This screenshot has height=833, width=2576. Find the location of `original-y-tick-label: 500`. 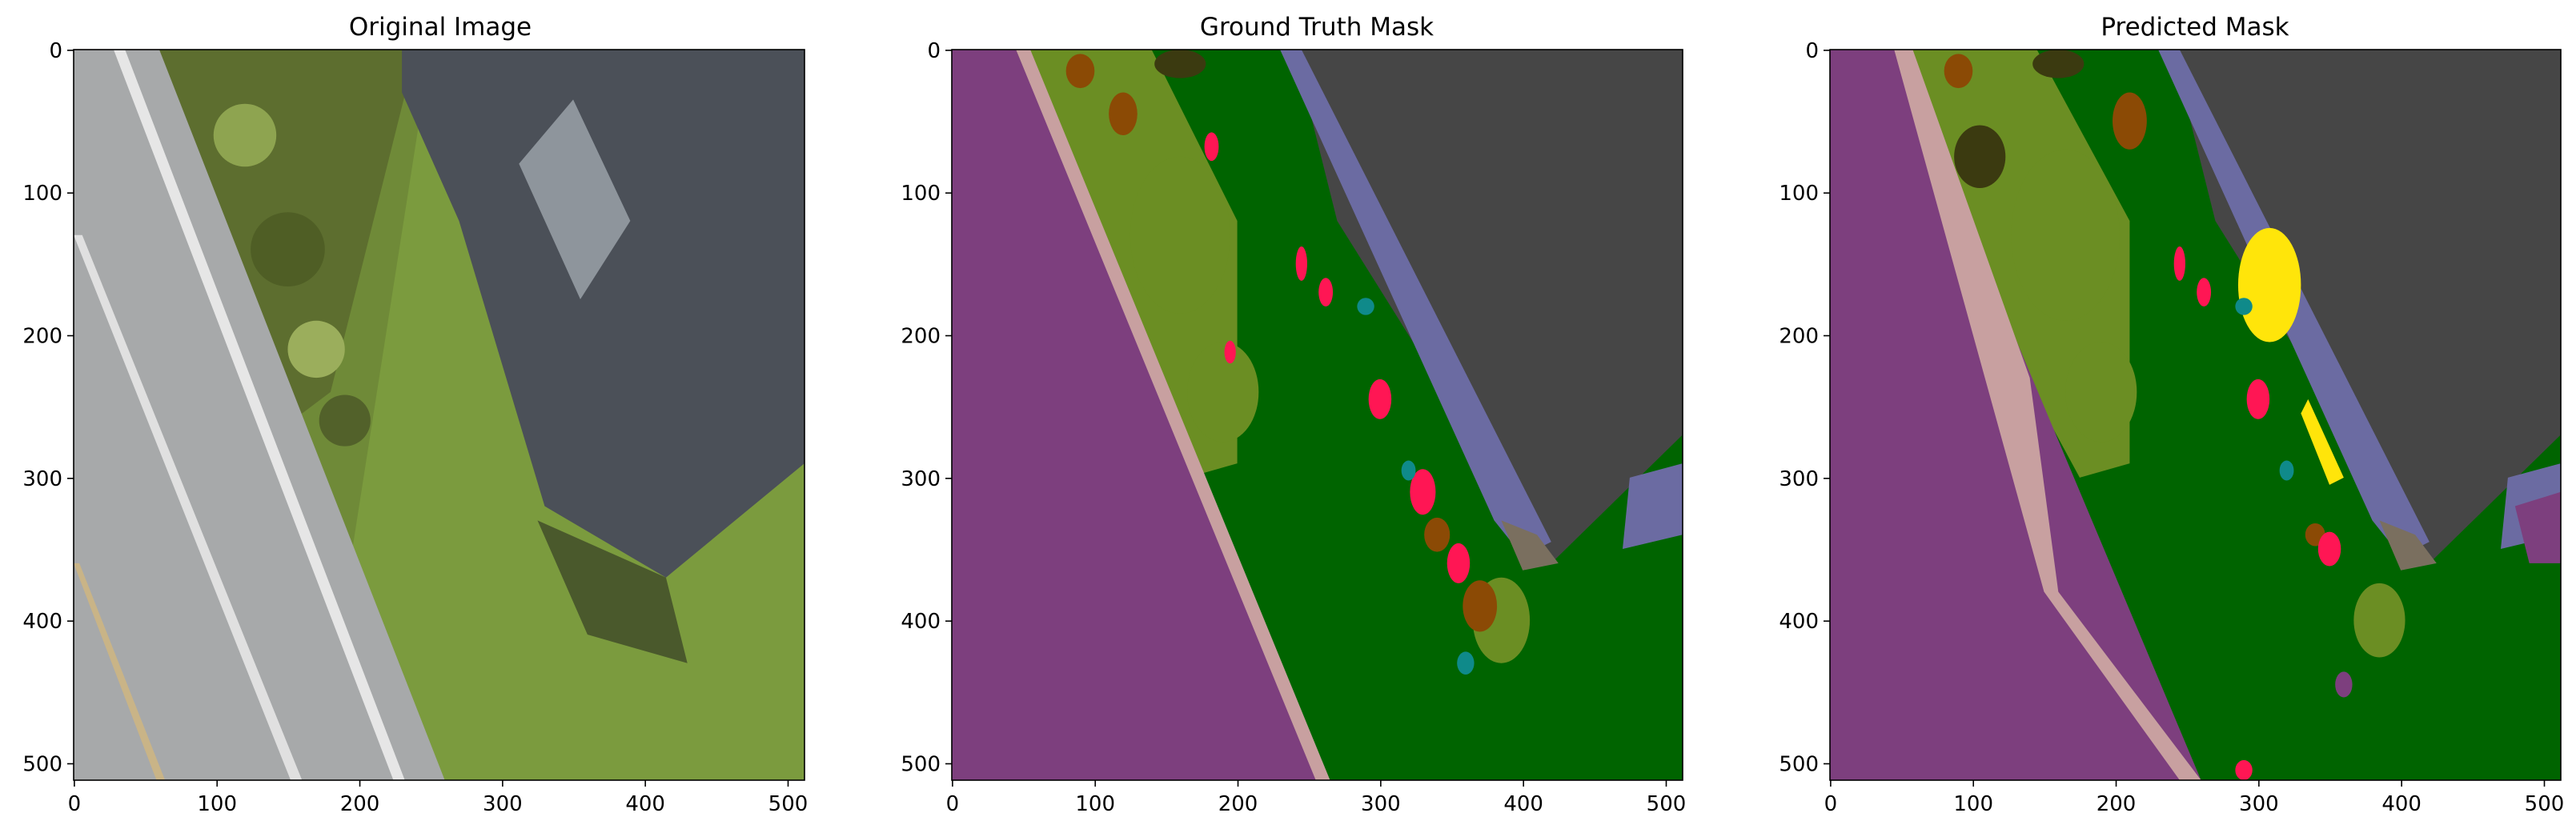

original-y-tick-label: 500 is located at coordinates (42, 764).